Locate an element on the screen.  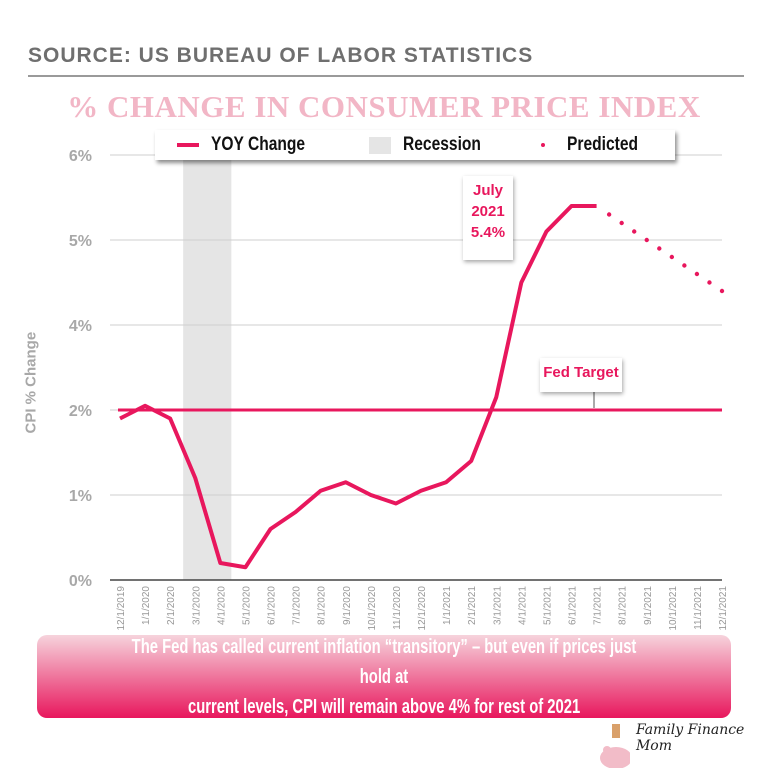
x-tick-label: 12/1/2019 is located at coordinates (121, 608).